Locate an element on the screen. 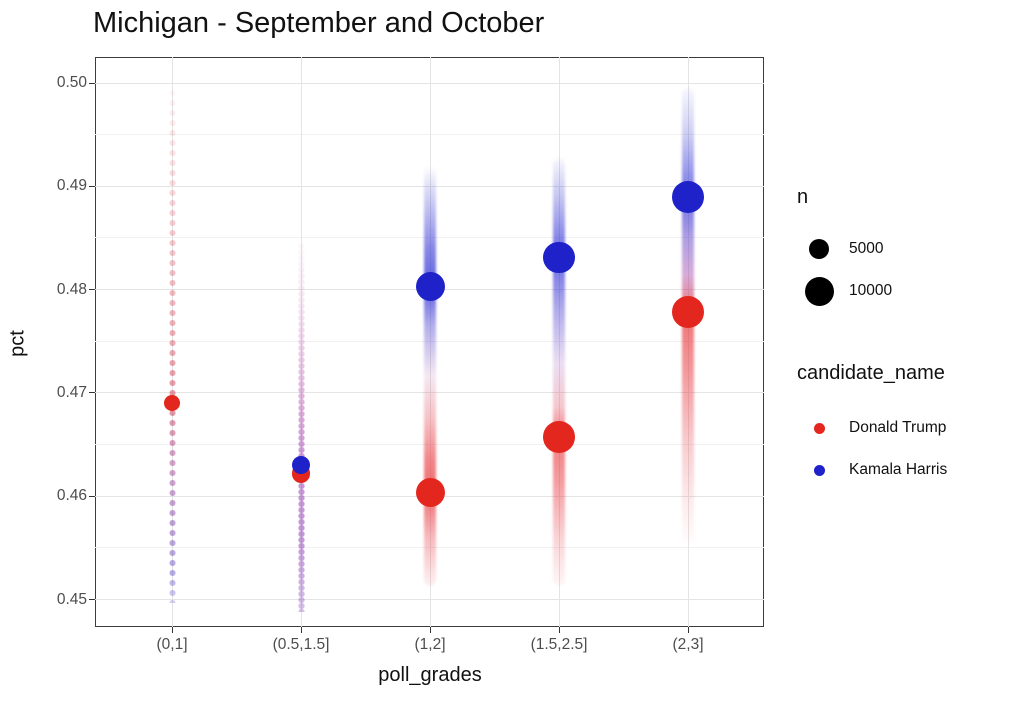 The height and width of the screenshot is (705, 1024). size-legend-entry: 10000 is located at coordinates (844, 291).